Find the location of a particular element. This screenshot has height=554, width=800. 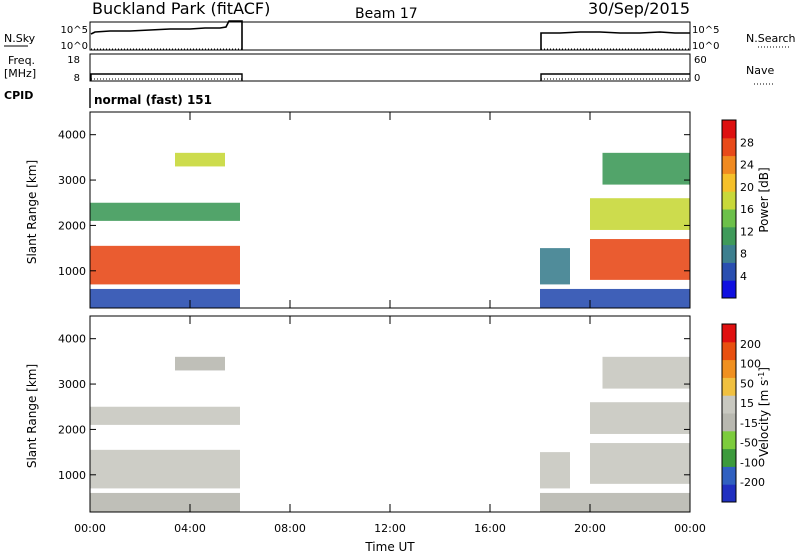

velocity-colorbar-label-exp: -1 is located at coordinates (761, 376).